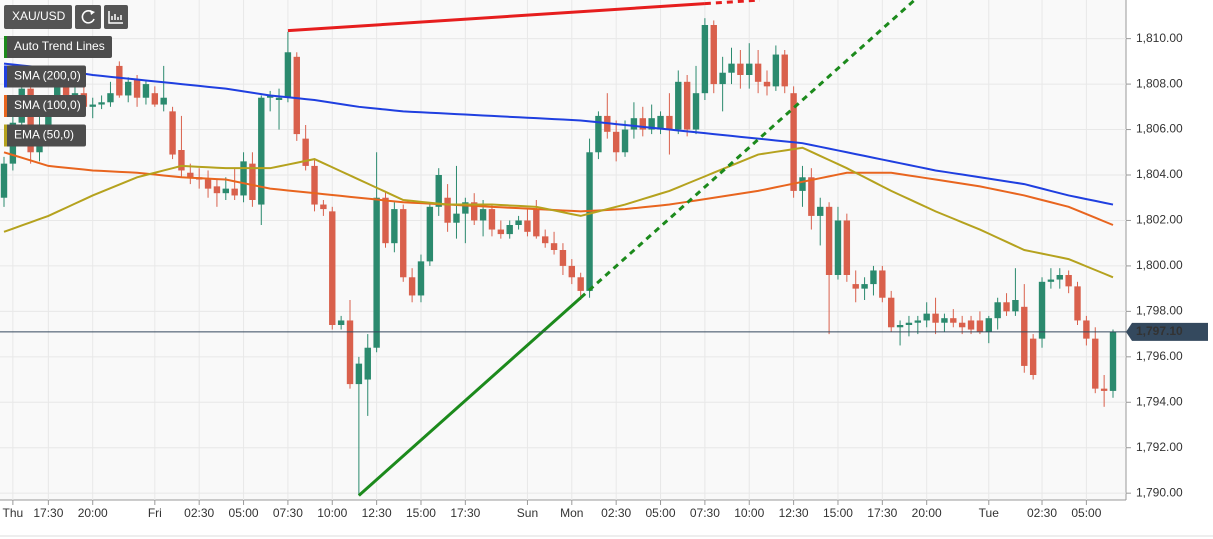 The height and width of the screenshot is (539, 1213). I want to click on refresh-icon, so click(88, 17).